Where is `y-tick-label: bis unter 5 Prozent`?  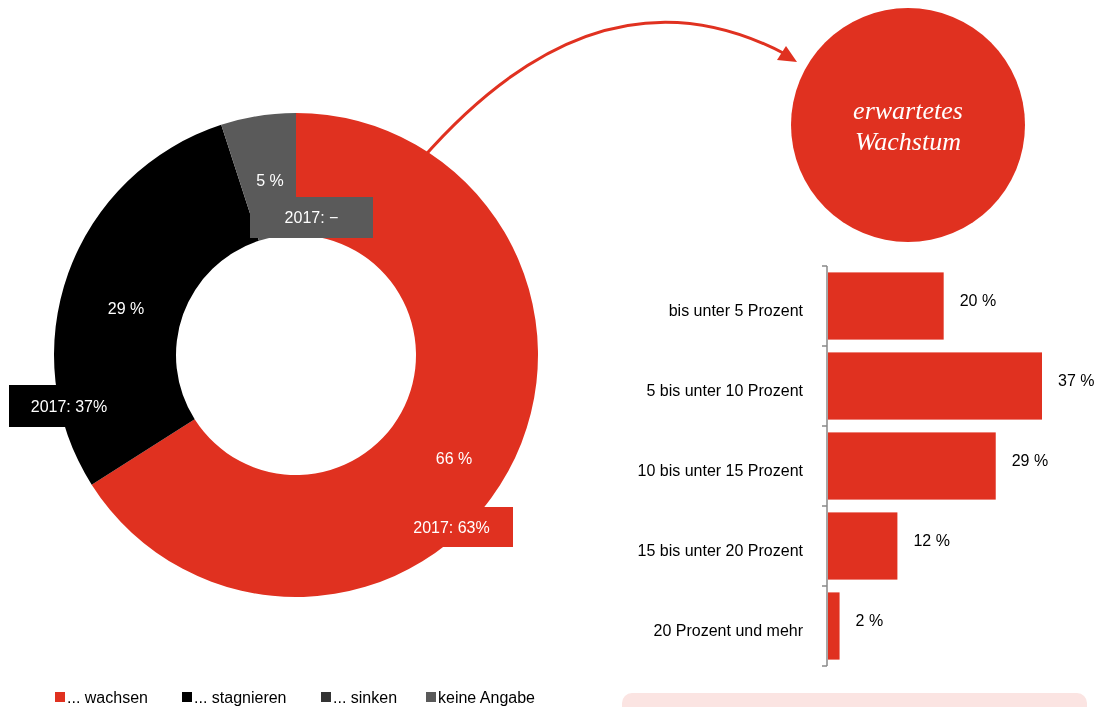
y-tick-label: bis unter 5 Prozent is located at coordinates (736, 310).